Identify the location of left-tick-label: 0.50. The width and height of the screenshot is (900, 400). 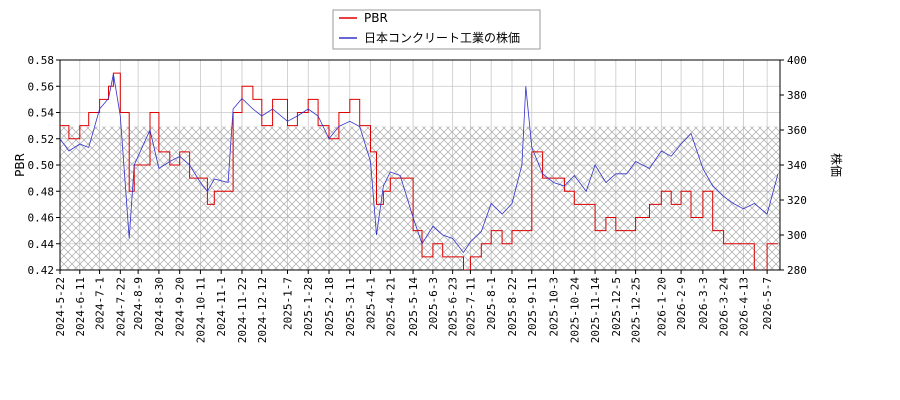
(41, 165).